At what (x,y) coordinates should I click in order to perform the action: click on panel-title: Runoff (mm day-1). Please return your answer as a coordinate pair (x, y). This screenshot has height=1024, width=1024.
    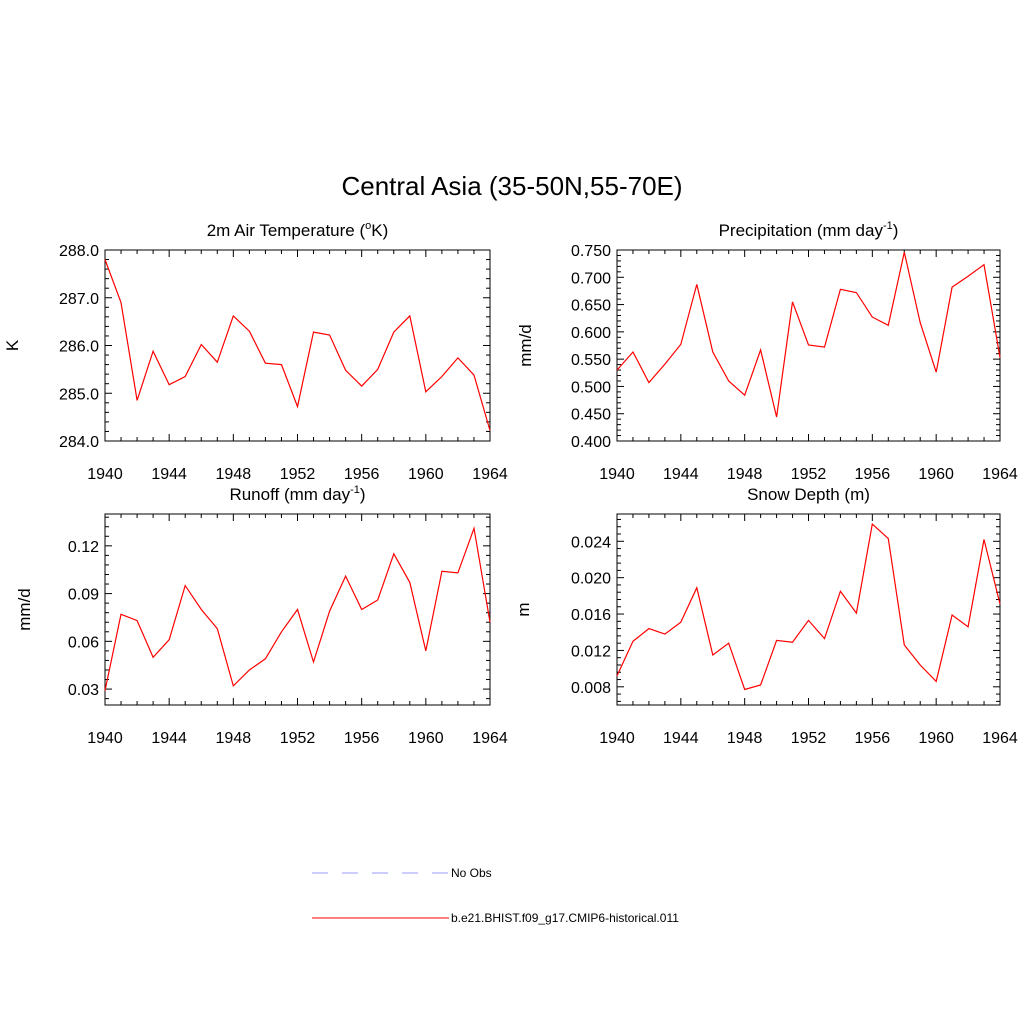
    Looking at the image, I should click on (297, 494).